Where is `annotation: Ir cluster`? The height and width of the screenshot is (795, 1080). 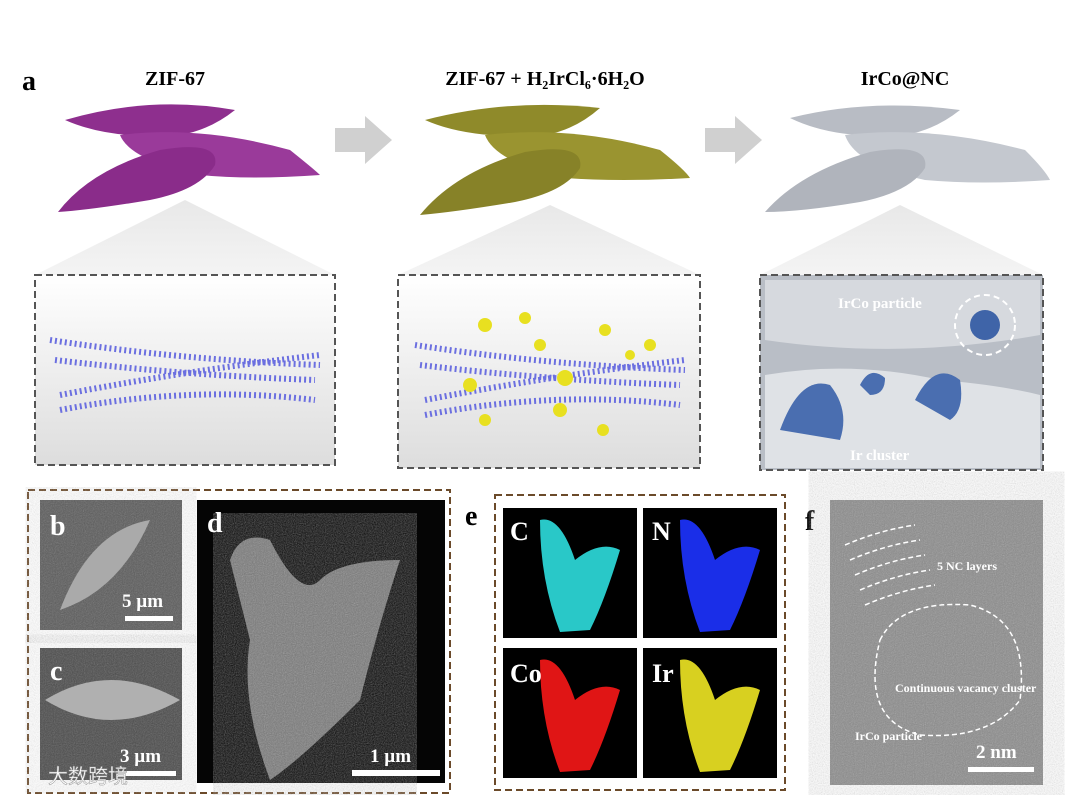
annotation: Ir cluster is located at coordinates (880, 456).